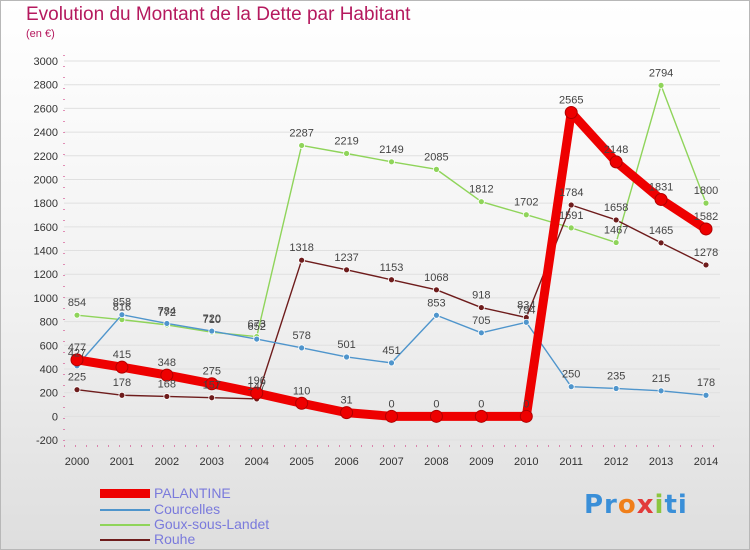  I want to click on data-label: 110, so click(302, 391).